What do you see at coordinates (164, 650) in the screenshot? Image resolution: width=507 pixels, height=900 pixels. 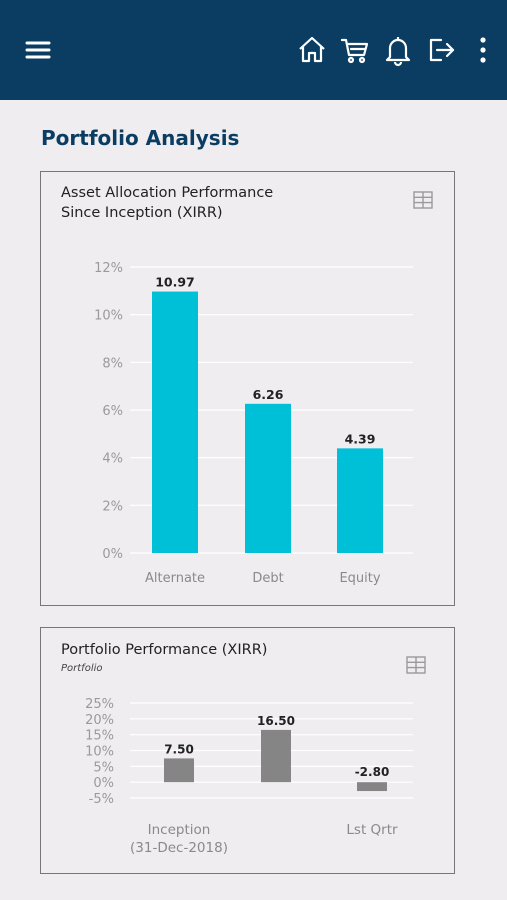 I see `portfolio-card-title: Portfolio Performance (XIRR)` at bounding box center [164, 650].